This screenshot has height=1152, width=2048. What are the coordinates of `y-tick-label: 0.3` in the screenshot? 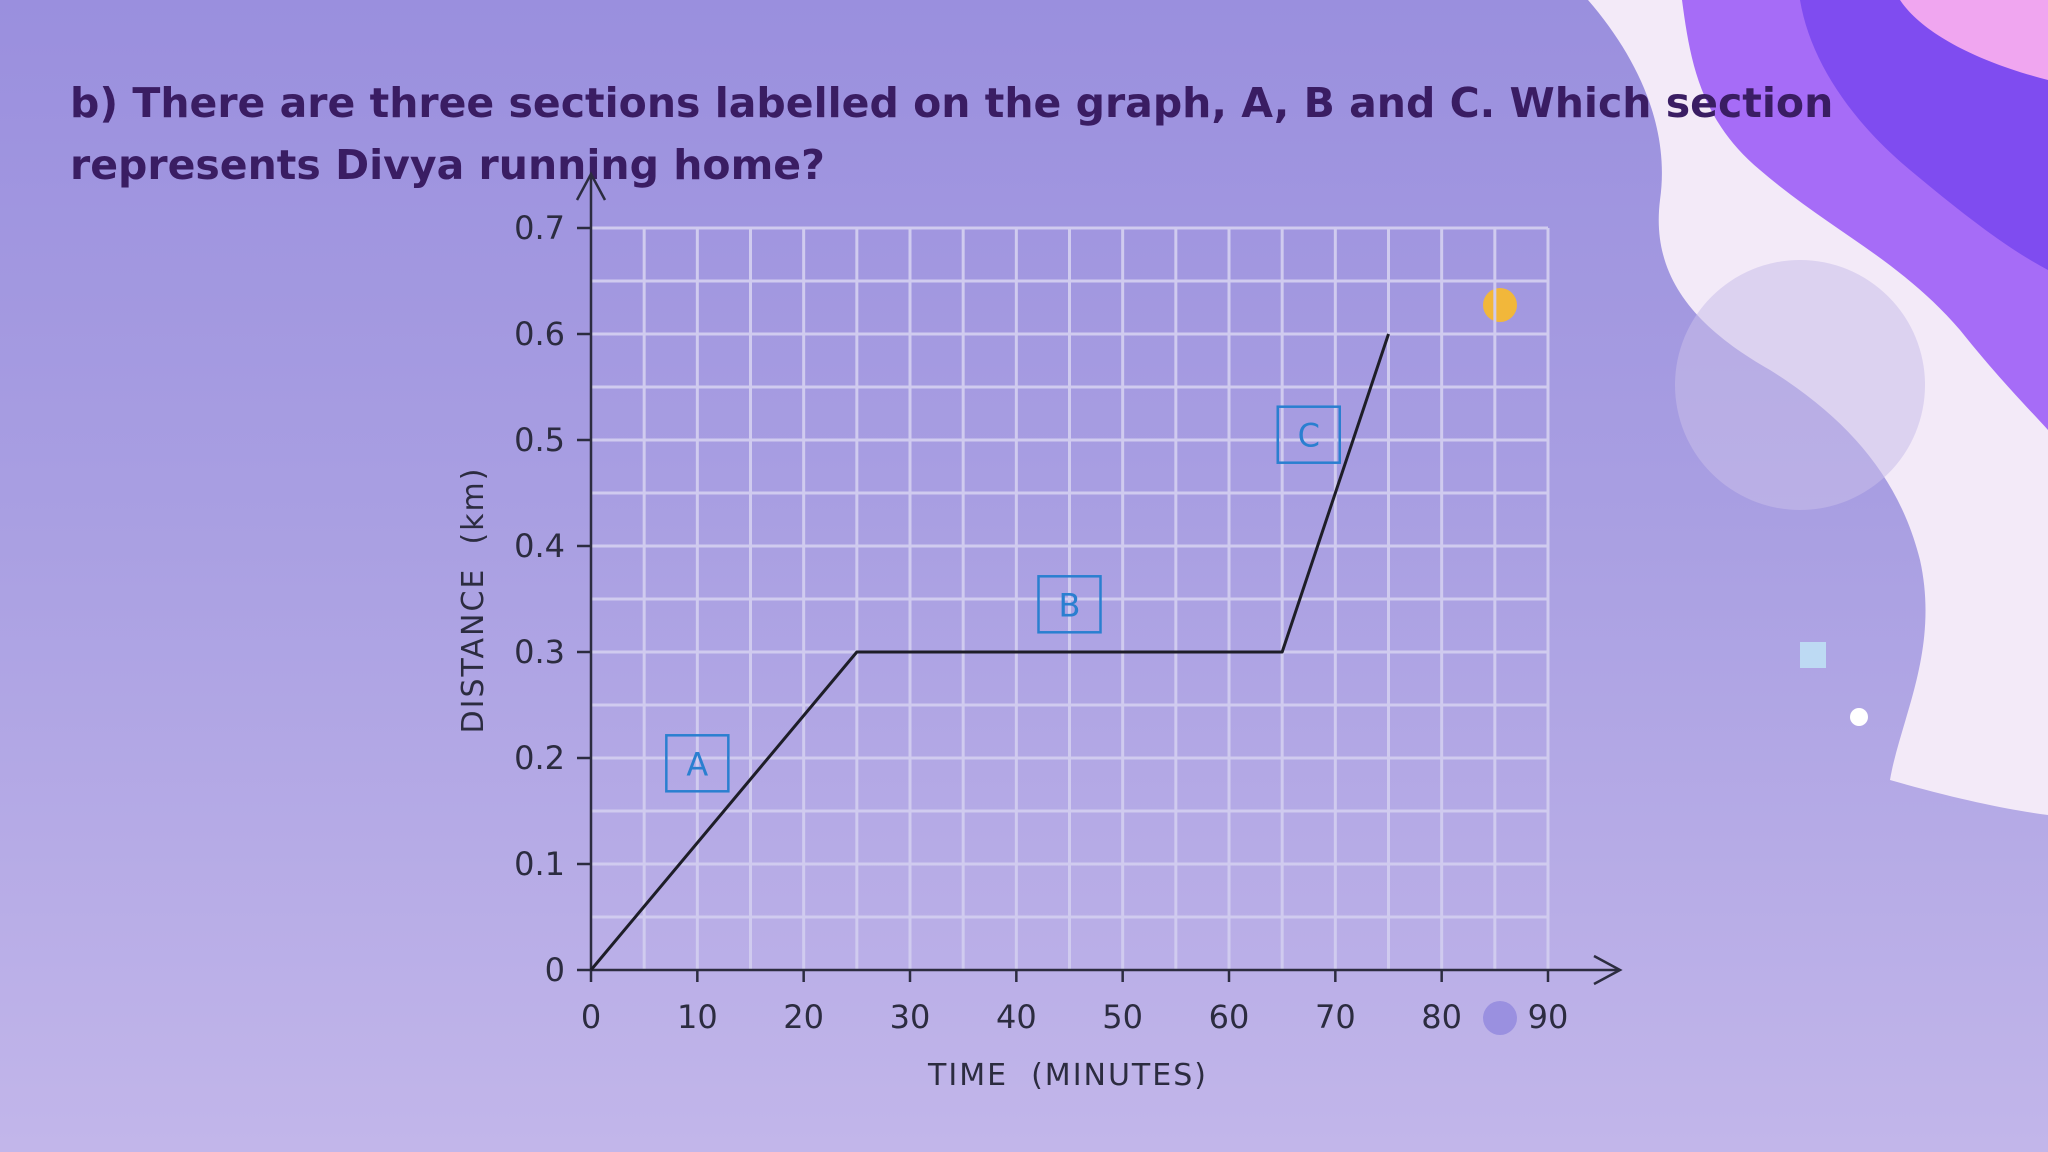 It's located at (539, 652).